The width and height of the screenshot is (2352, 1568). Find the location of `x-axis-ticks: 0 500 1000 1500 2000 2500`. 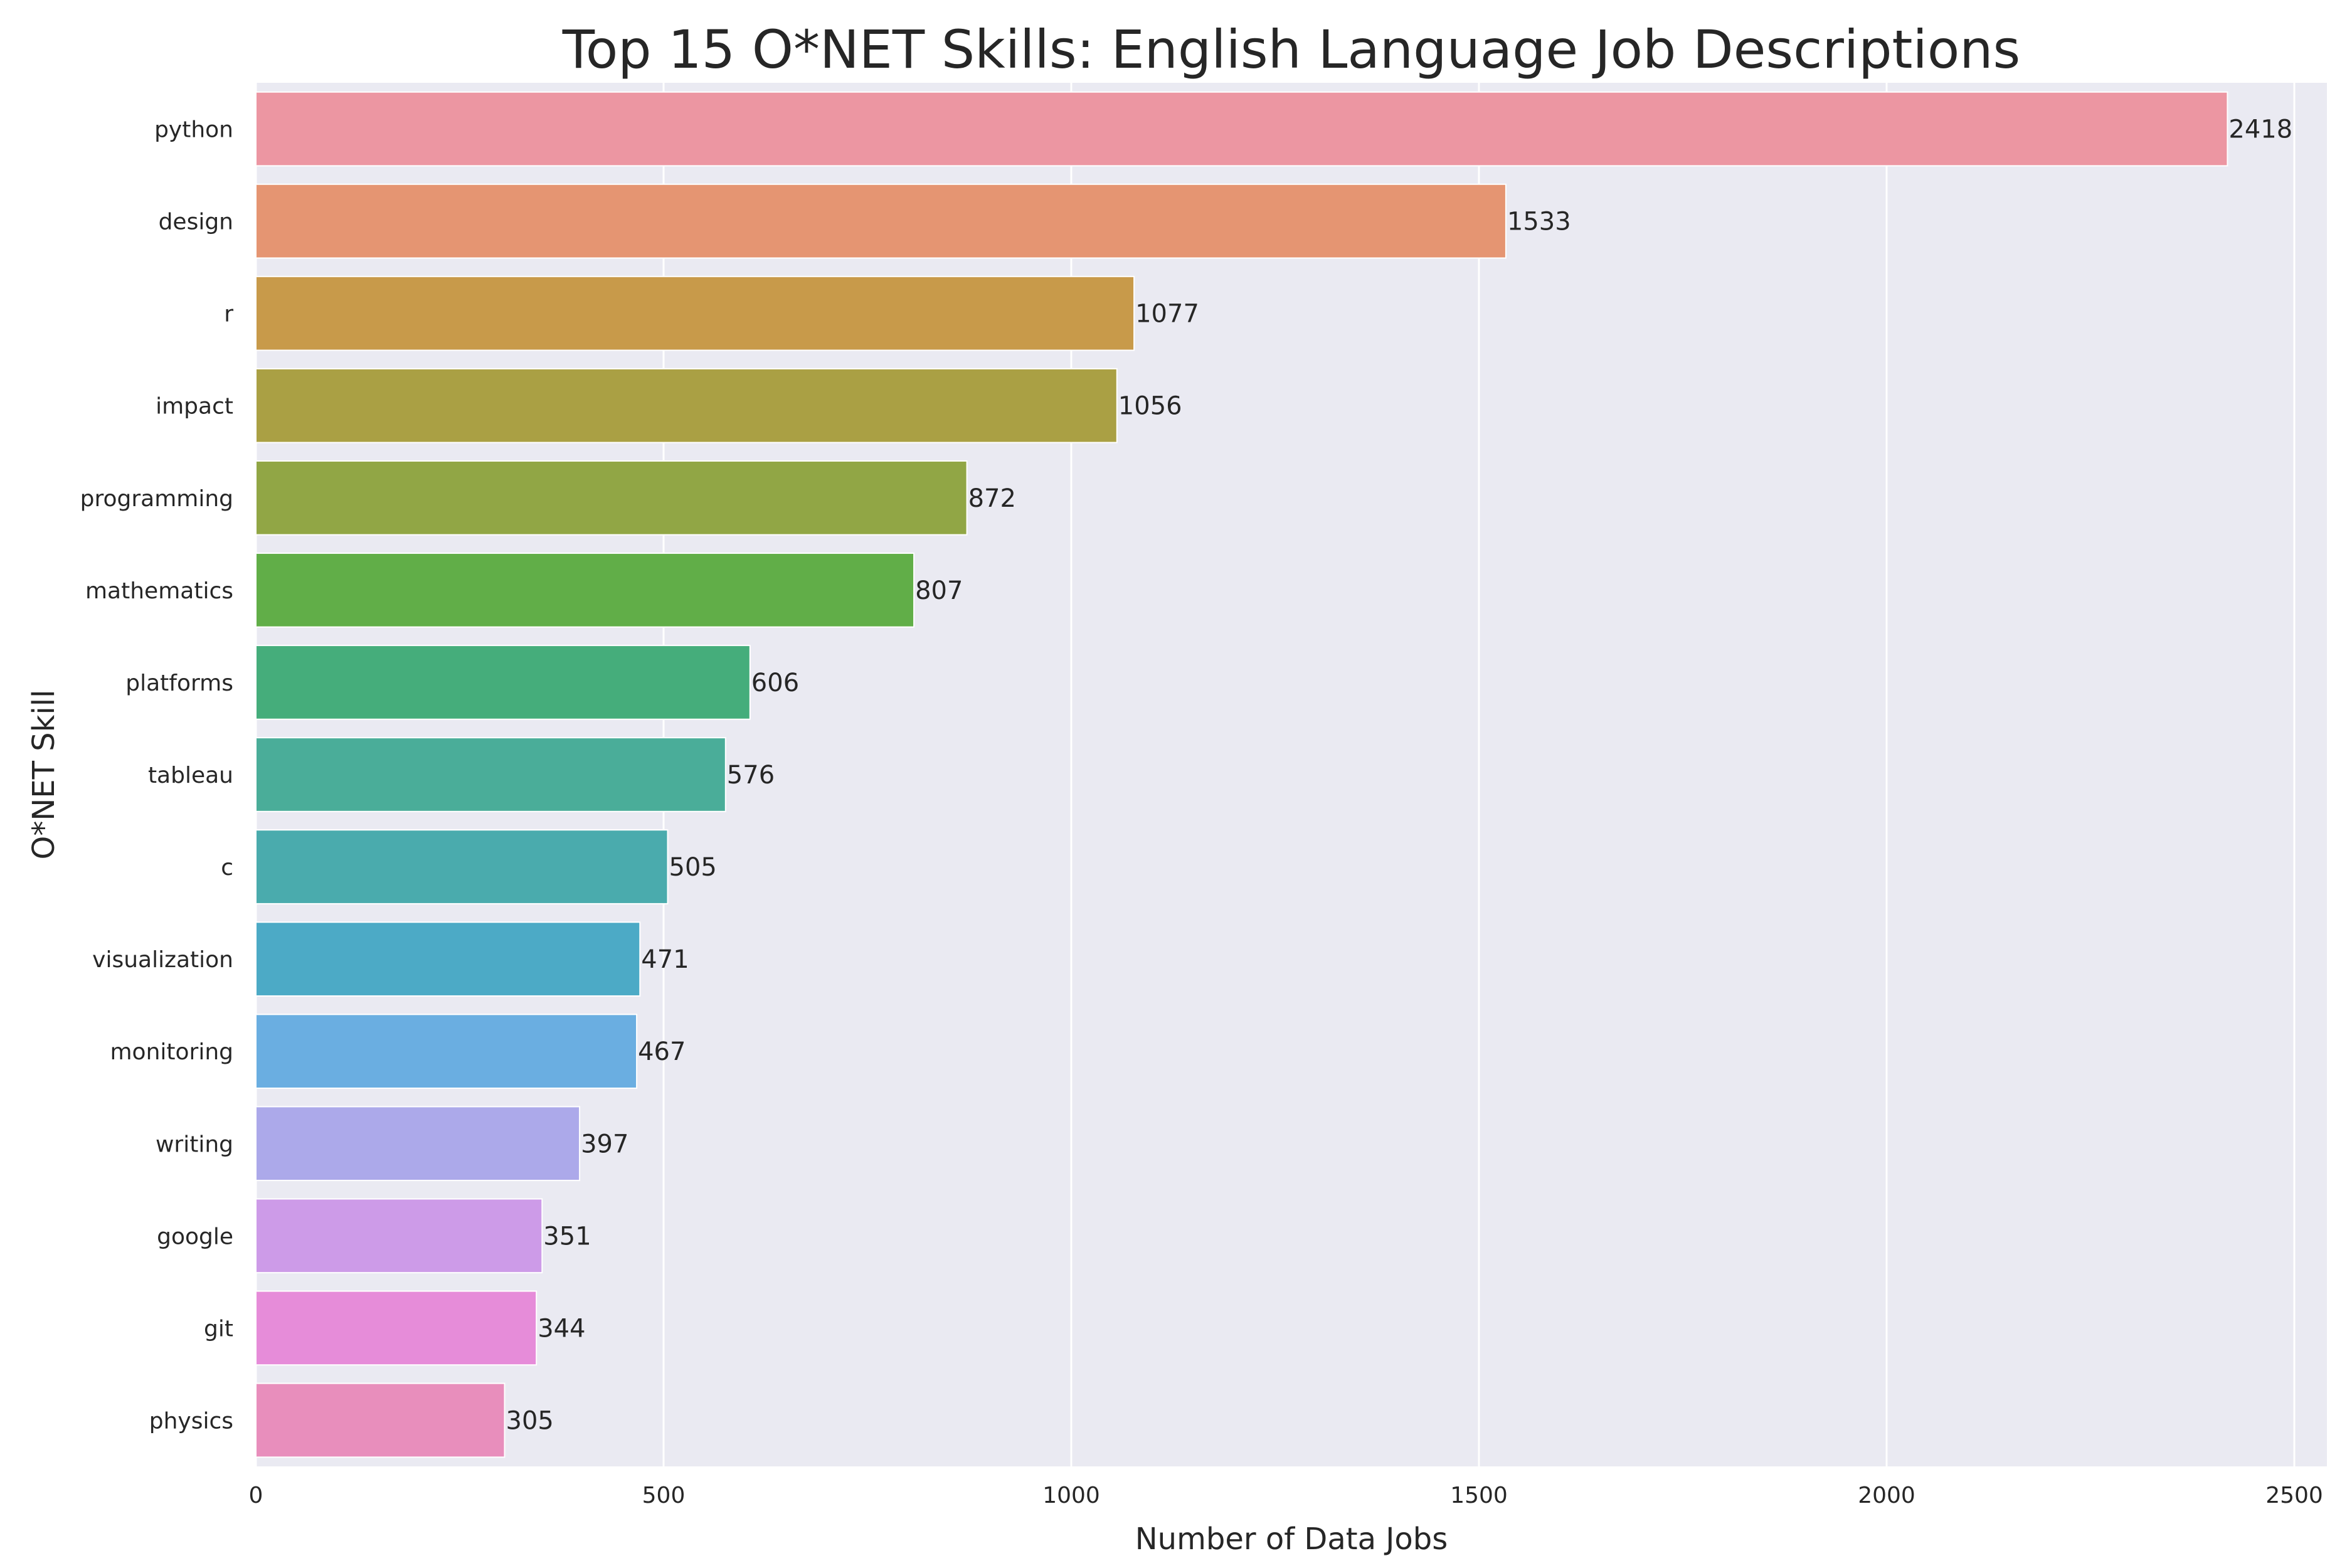

x-axis-ticks: 0 500 1000 1500 2000 2500 is located at coordinates (1286, 1495).